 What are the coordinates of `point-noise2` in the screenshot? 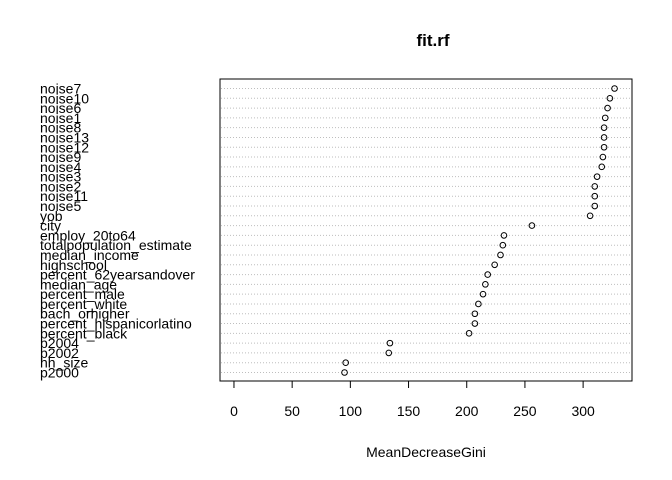 It's located at (595, 186).